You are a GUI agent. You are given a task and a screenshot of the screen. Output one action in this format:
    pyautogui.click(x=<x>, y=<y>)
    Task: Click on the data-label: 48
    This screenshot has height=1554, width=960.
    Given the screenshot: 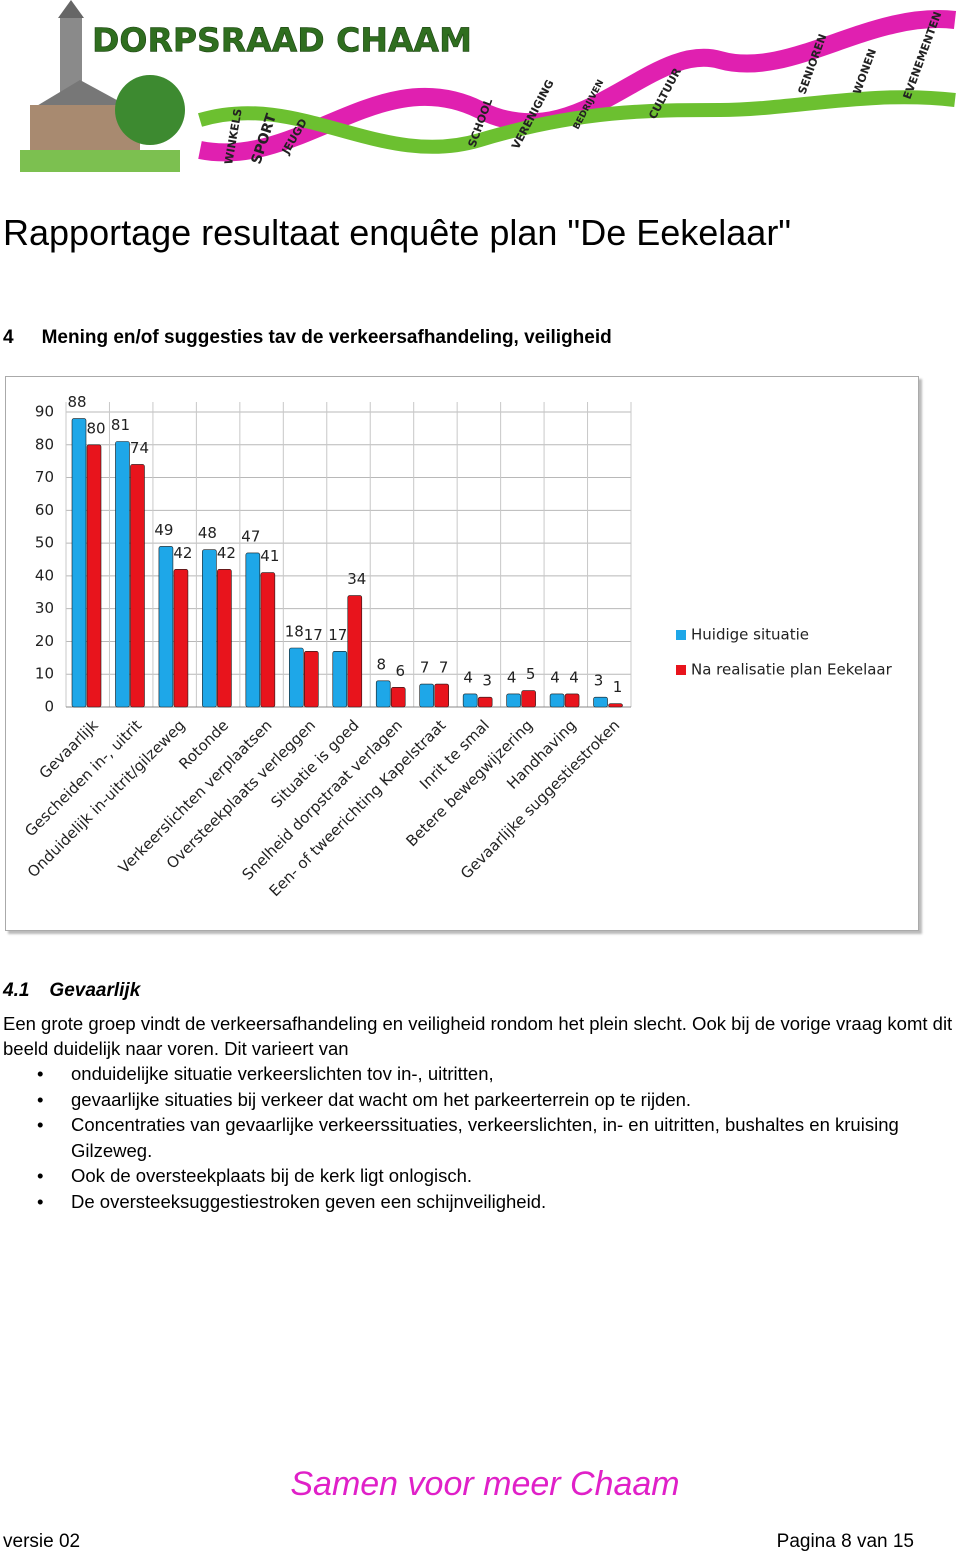 What is the action you would take?
    pyautogui.click(x=207, y=533)
    